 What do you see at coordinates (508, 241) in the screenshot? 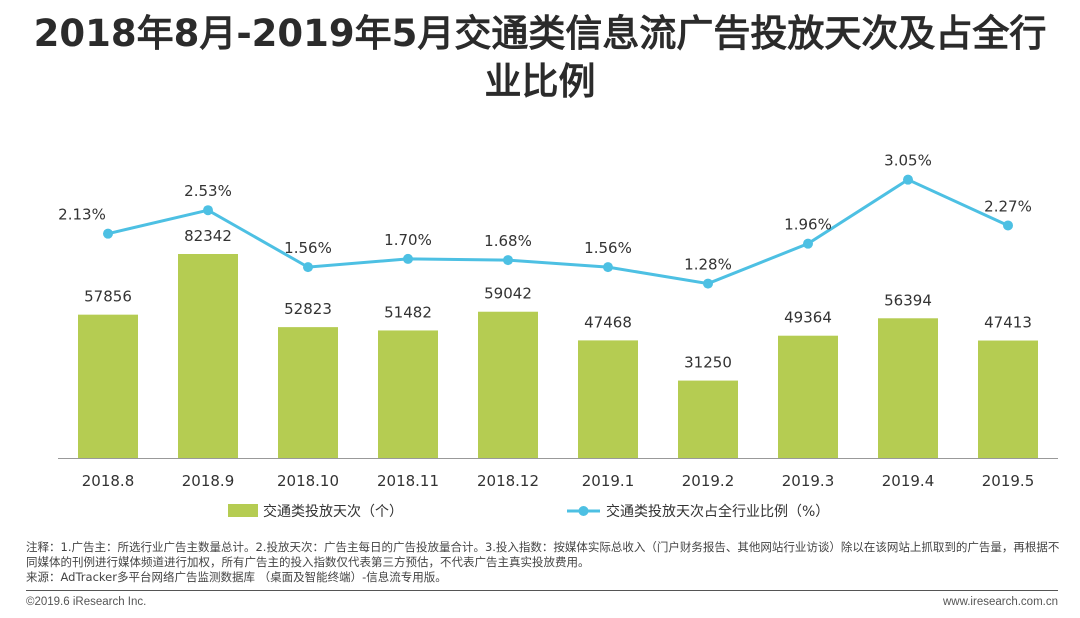
I see `ratio-value-label: 1.68%` at bounding box center [508, 241].